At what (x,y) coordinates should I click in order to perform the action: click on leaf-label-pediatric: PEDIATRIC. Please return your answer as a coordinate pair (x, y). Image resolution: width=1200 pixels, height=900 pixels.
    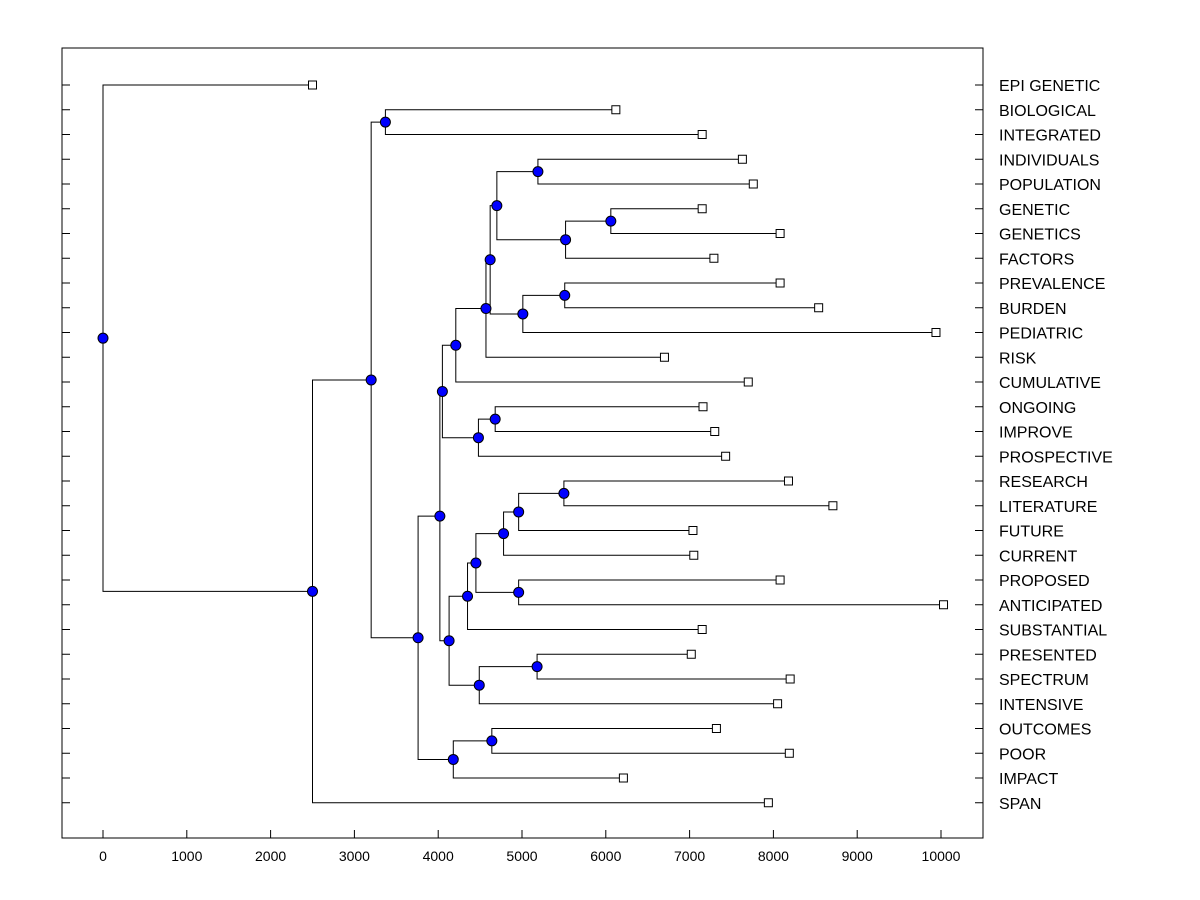
    Looking at the image, I should click on (1041, 334).